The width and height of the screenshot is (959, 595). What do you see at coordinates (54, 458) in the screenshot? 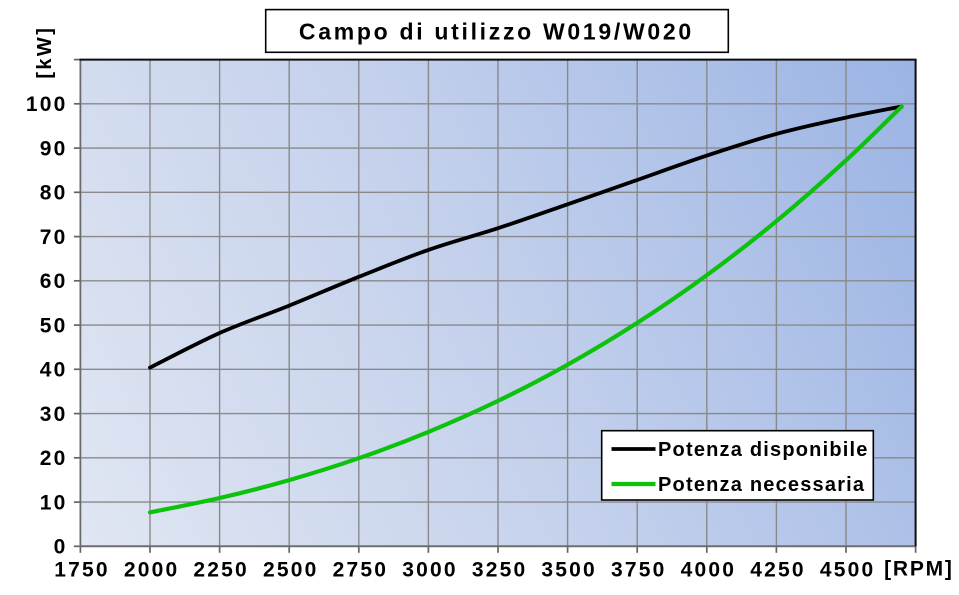
I see `svg-text: 20` at bounding box center [54, 458].